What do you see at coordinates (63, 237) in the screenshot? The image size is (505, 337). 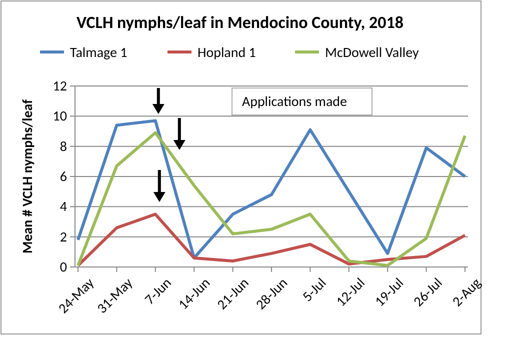 I see `y-tick-label: 2` at bounding box center [63, 237].